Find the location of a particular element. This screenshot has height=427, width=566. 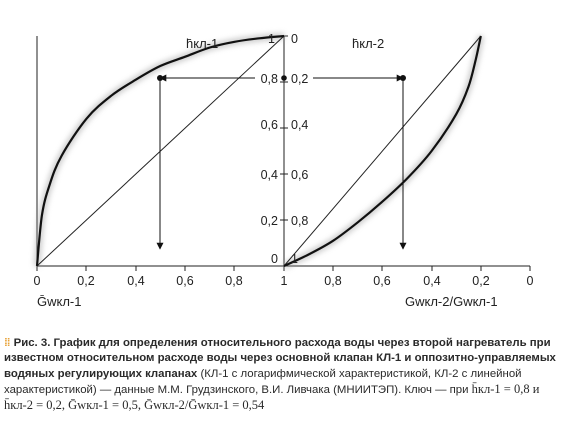

y-tick-right-0.8: 0,8 is located at coordinates (299, 221).